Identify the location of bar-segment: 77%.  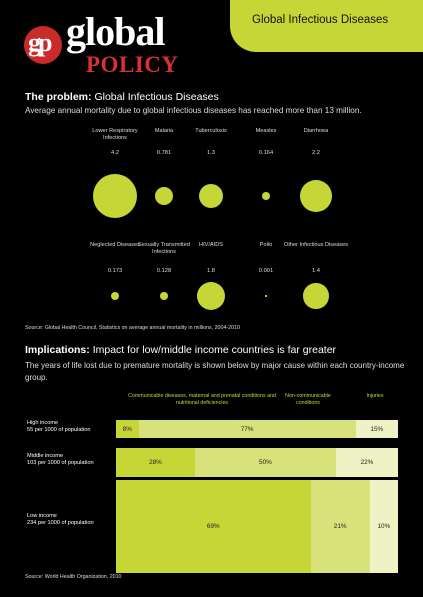
(247, 429).